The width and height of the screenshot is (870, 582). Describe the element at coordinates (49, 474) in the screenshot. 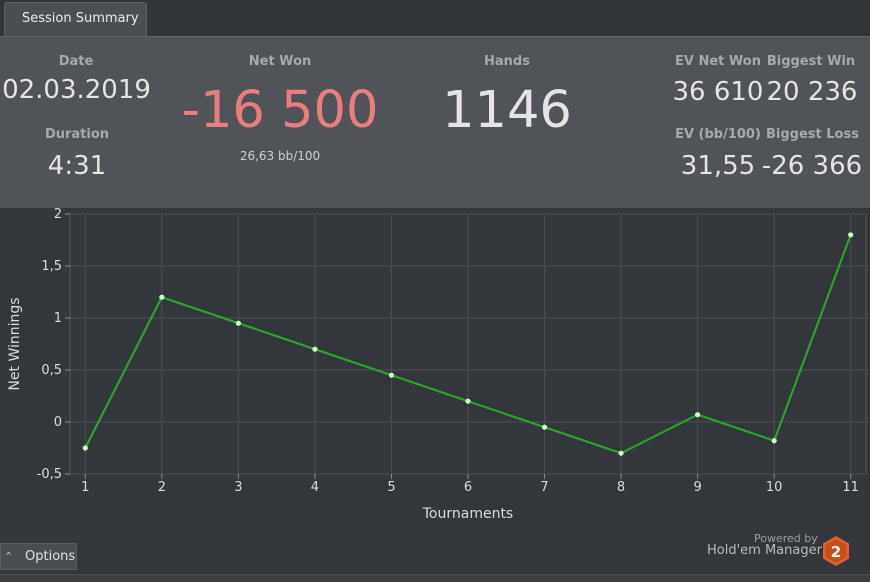

I see `y-tick-label: -0,5` at that location.